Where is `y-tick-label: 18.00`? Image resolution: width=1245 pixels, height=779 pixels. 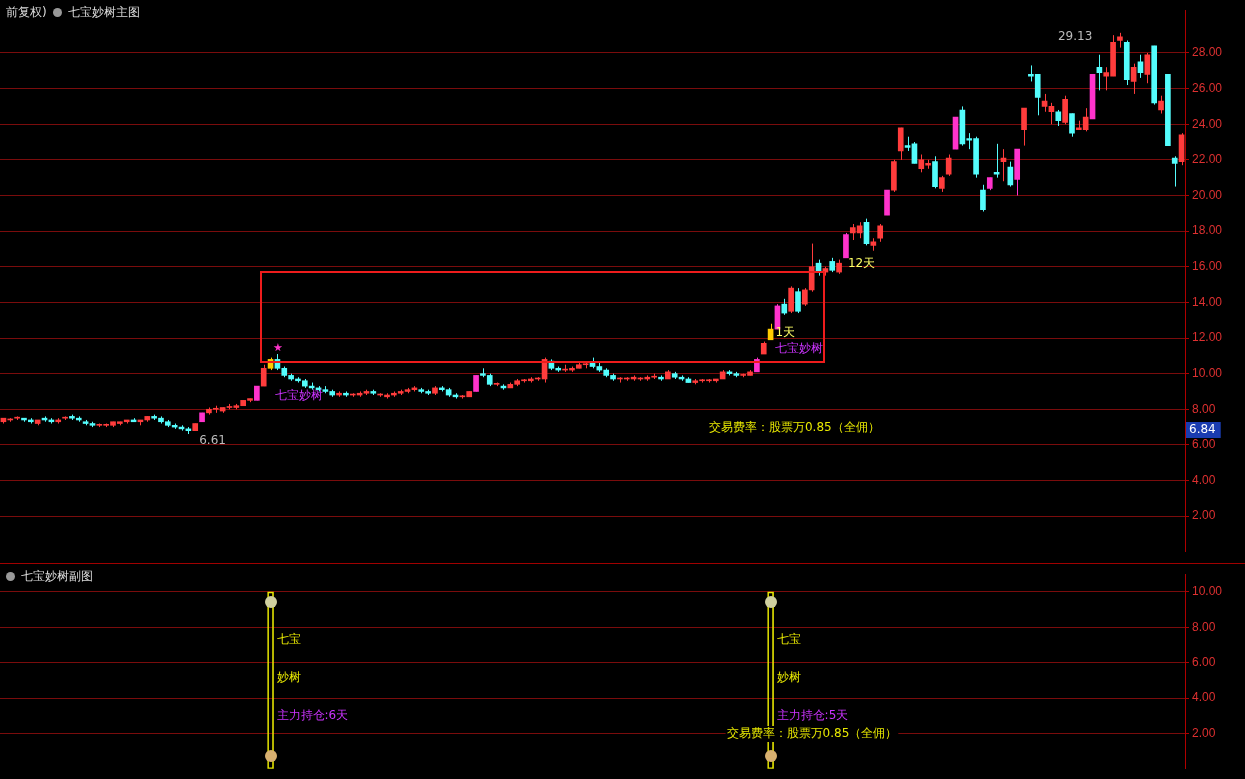 y-tick-label: 18.00 is located at coordinates (1207, 230).